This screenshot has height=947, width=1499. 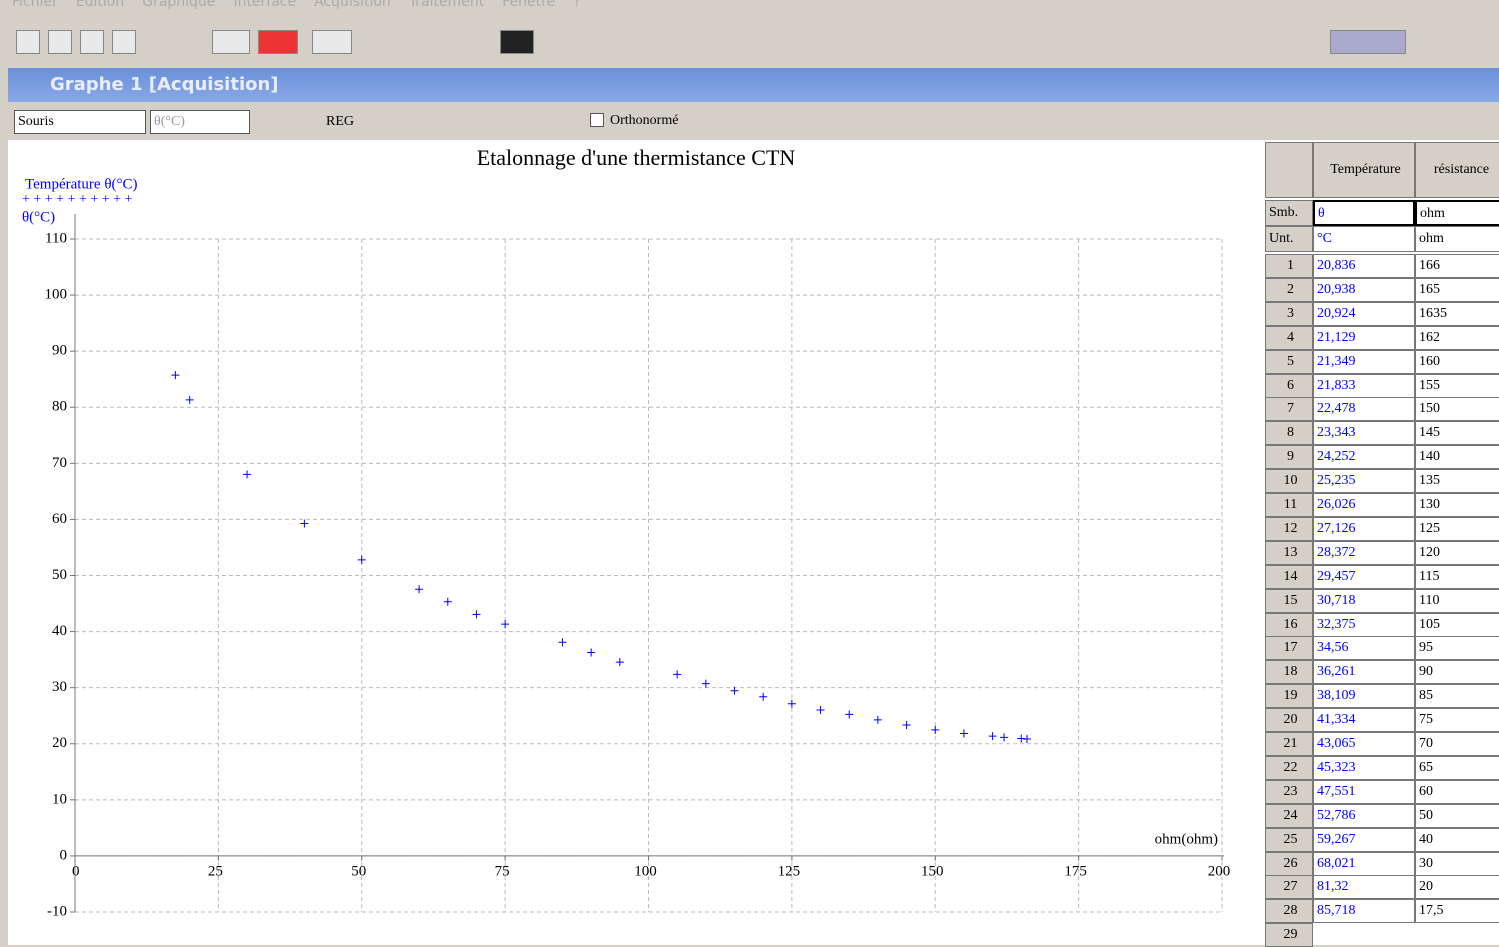 What do you see at coordinates (1289, 624) in the screenshot?
I see `row-number: 16` at bounding box center [1289, 624].